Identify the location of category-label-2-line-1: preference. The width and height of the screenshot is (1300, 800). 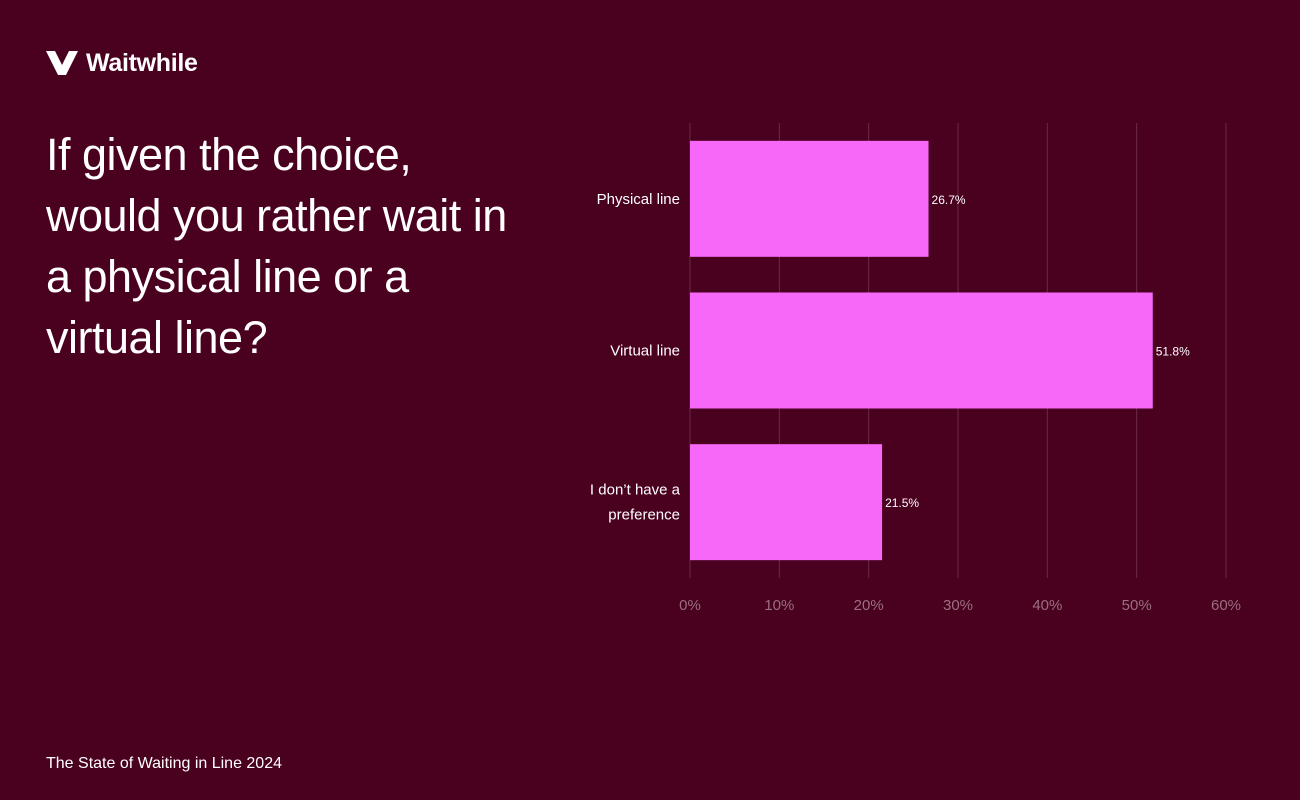
(644, 515).